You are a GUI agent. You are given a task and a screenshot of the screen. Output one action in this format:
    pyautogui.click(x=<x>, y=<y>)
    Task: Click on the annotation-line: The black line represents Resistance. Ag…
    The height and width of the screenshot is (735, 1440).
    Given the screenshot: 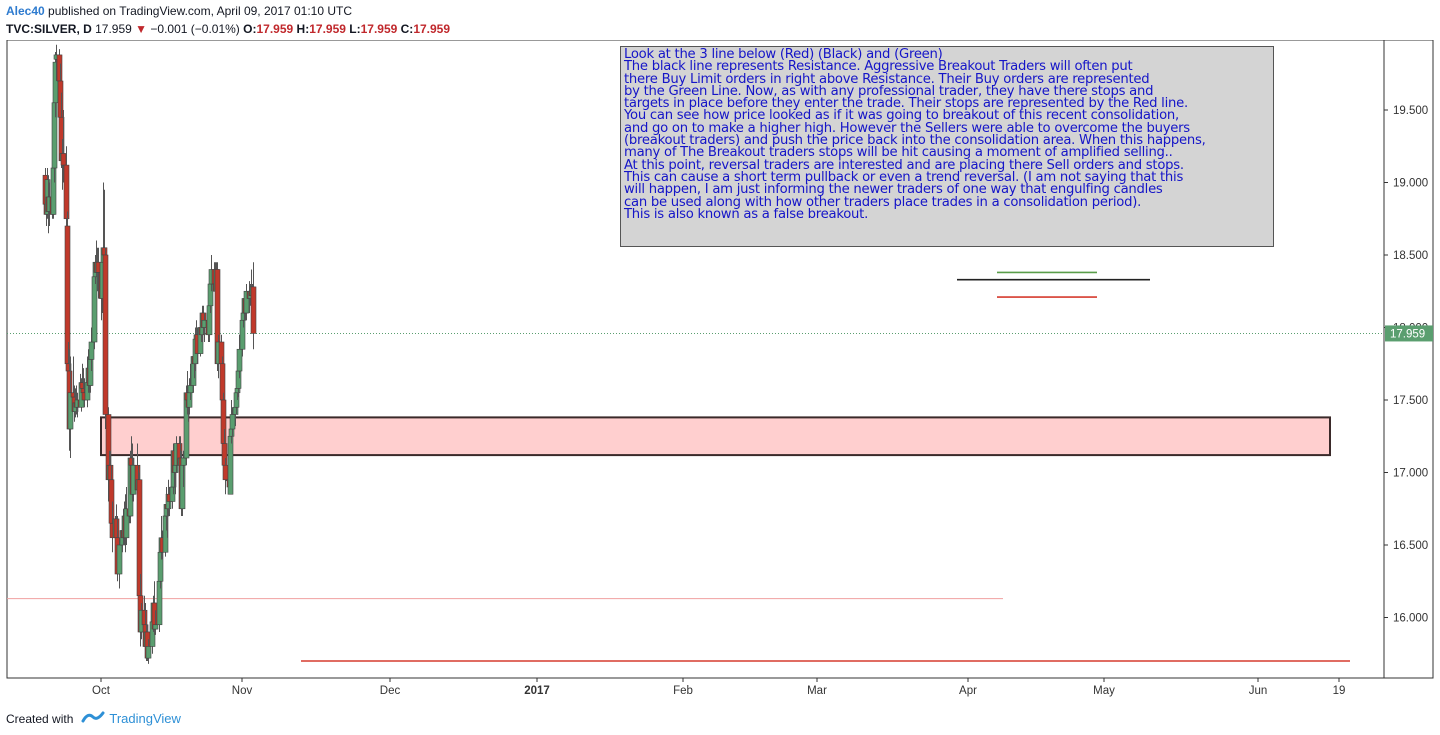 What is the action you would take?
    pyautogui.click(x=878, y=67)
    